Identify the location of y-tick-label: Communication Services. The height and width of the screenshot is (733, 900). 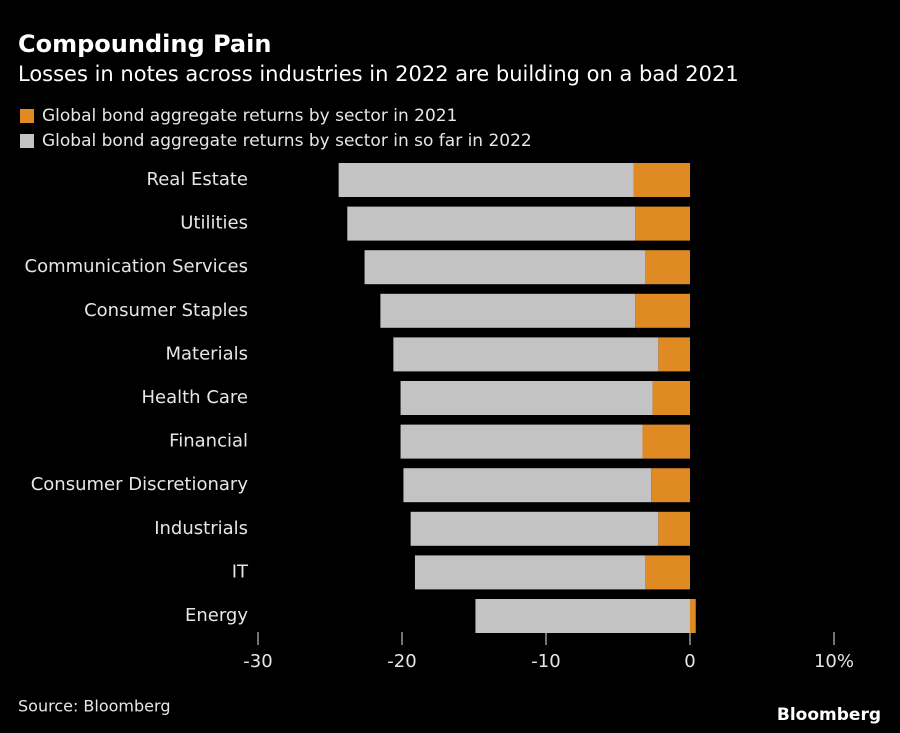
(137, 266).